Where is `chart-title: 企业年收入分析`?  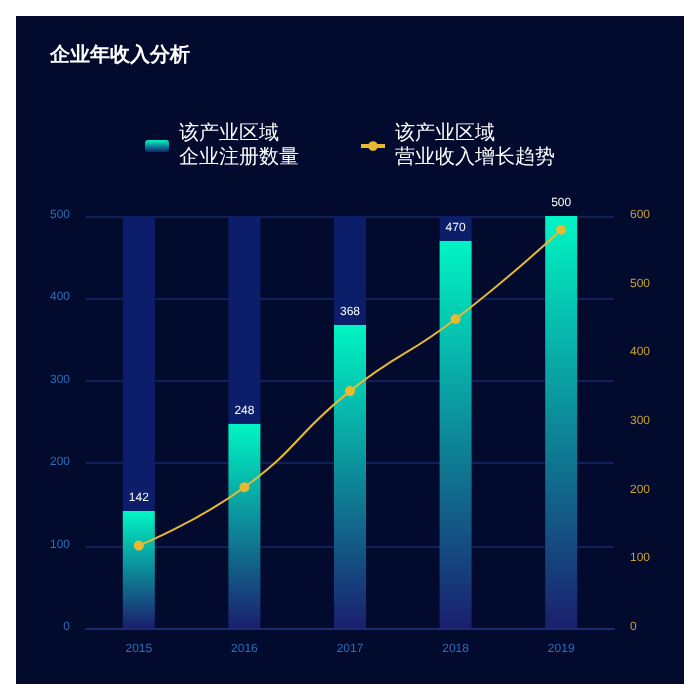
chart-title: 企业年收入分析 is located at coordinates (119, 55).